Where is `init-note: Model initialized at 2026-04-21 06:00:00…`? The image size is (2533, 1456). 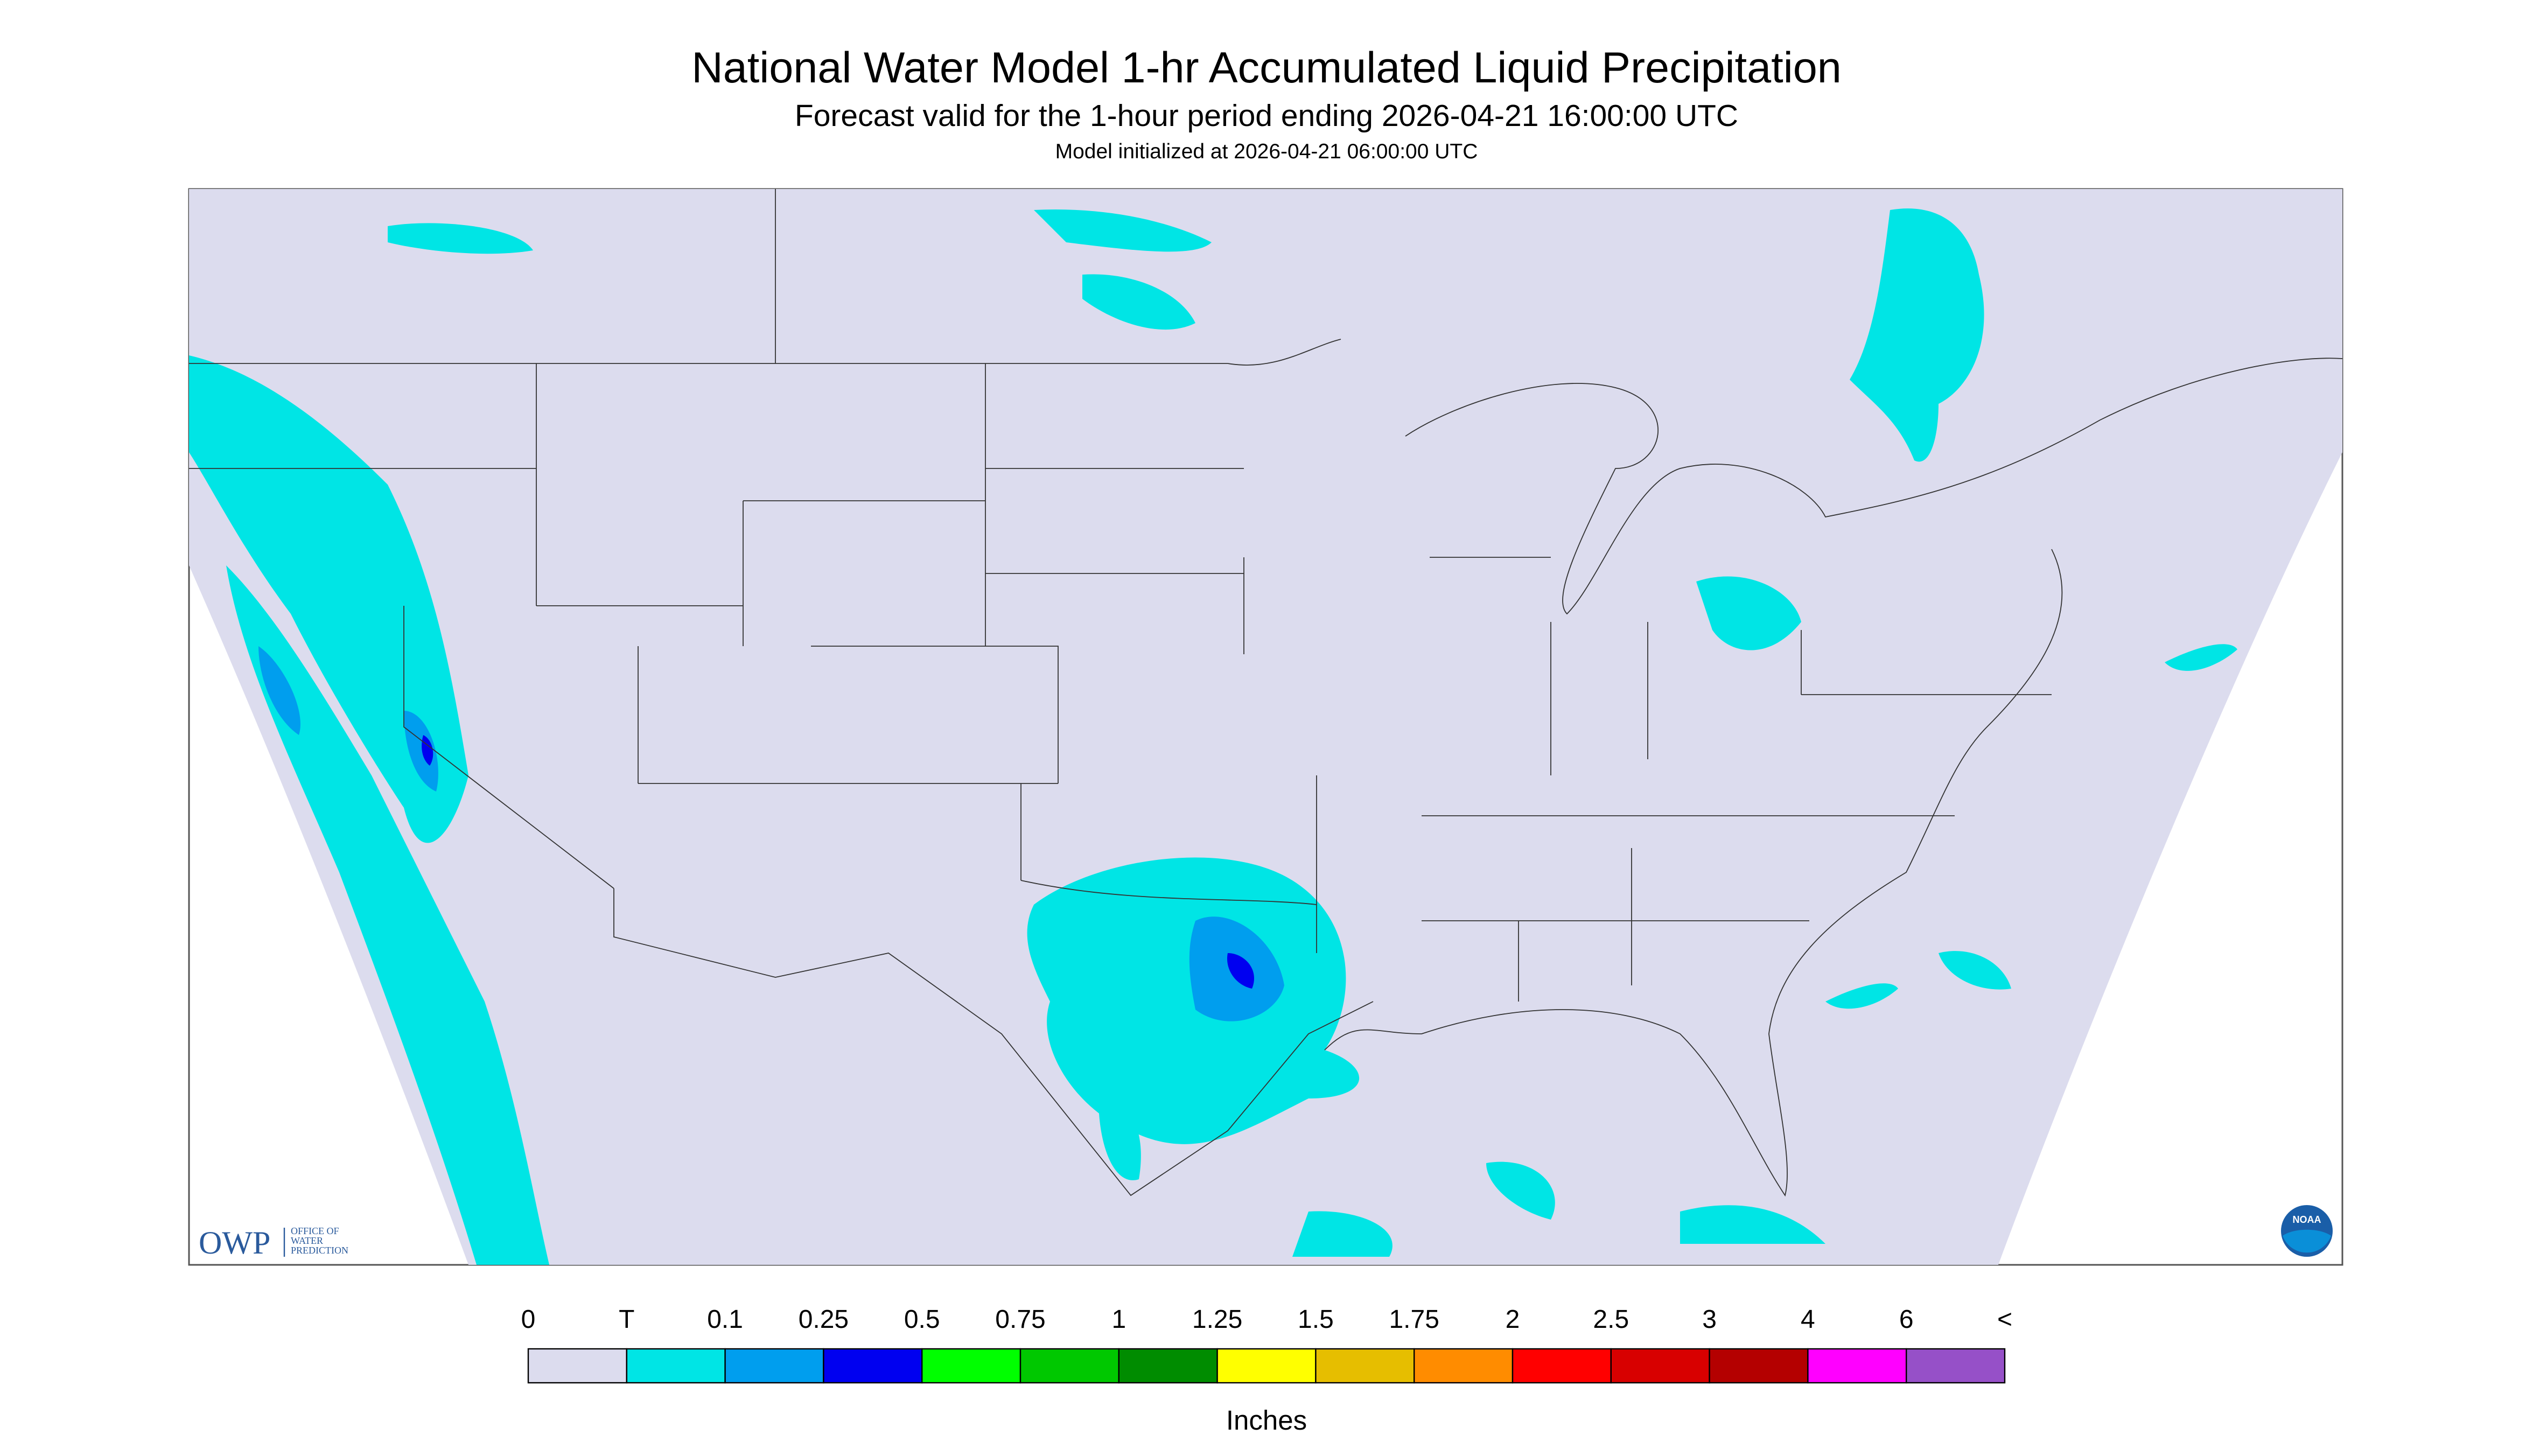
init-note: Model initialized at 2026-04-21 06:00:00… is located at coordinates (1266, 151).